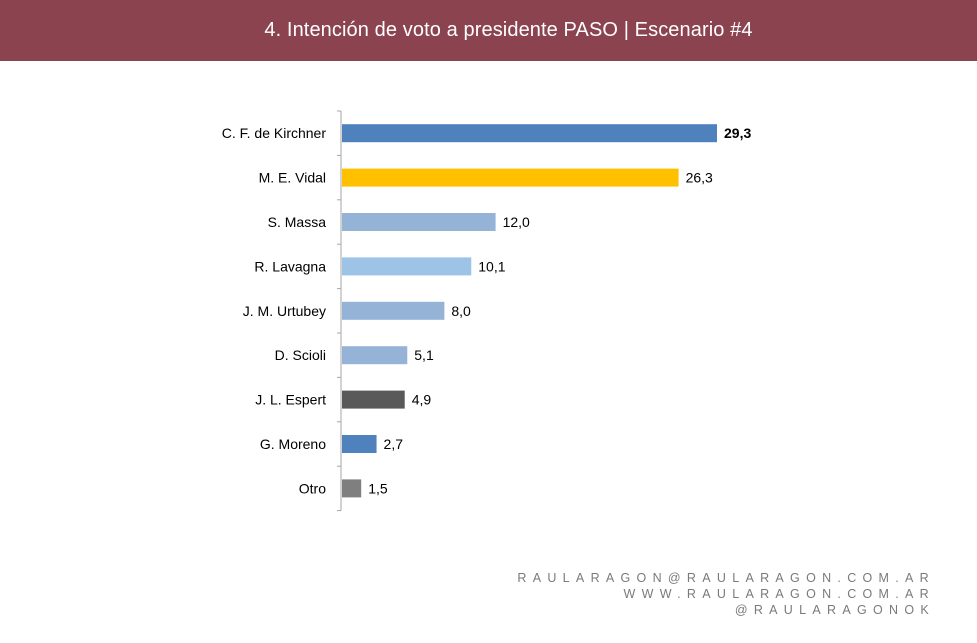 The image size is (977, 643). Describe the element at coordinates (300, 355) in the screenshot. I see `category-label: D. Scioli` at that location.